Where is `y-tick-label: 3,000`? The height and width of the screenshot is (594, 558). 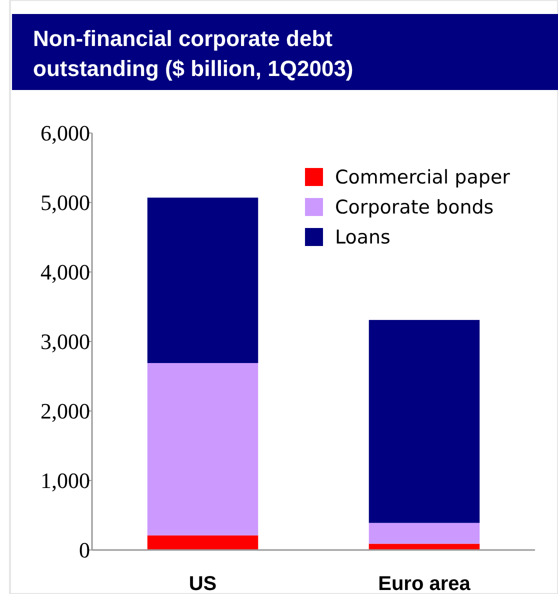
y-tick-label: 3,000 is located at coordinates (65, 341).